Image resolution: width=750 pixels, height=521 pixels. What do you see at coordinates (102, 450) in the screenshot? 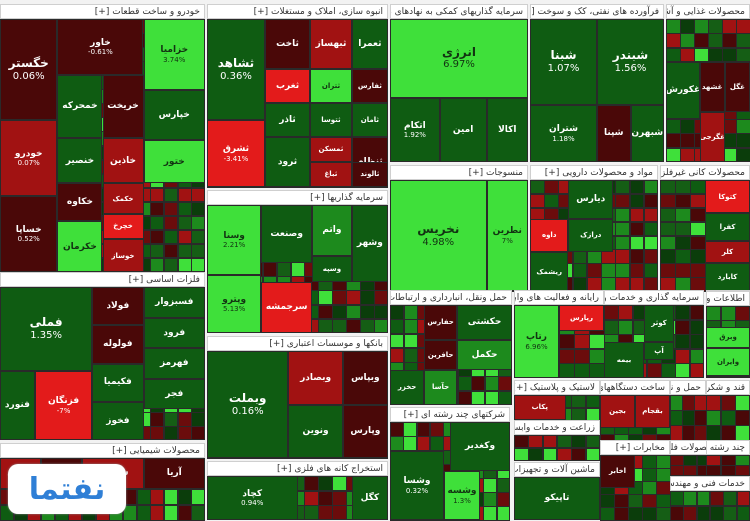
I see `sector-header: محصولات شیمیایی [+]` at bounding box center [102, 450].